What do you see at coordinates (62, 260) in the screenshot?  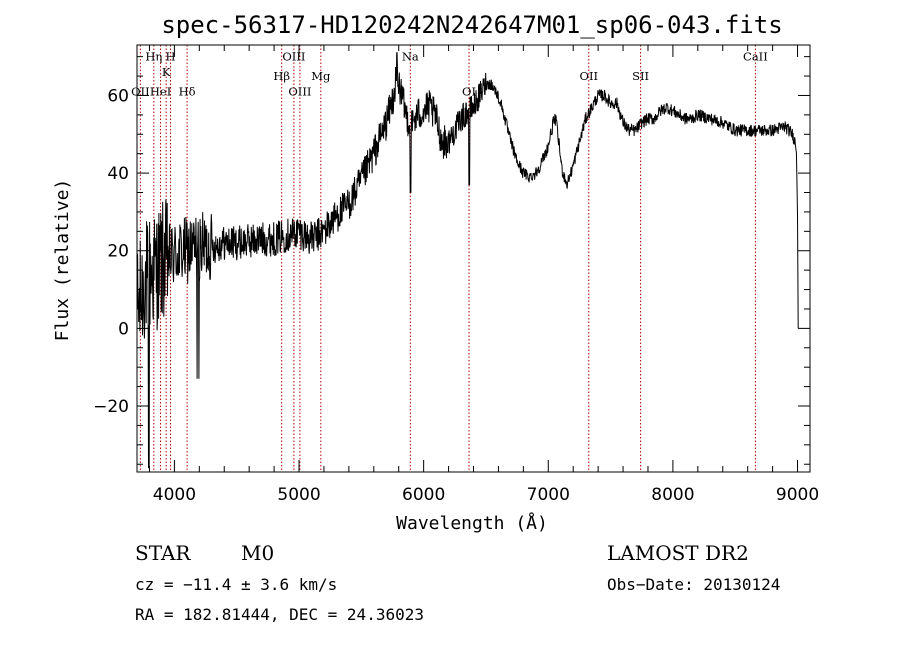 I see `y-axis-label: Flux (relative)` at bounding box center [62, 260].